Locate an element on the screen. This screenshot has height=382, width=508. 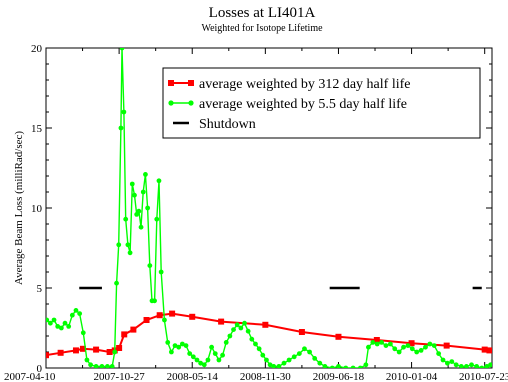
legend-label: average weighted by 5.5 day half life is located at coordinates (303, 104).